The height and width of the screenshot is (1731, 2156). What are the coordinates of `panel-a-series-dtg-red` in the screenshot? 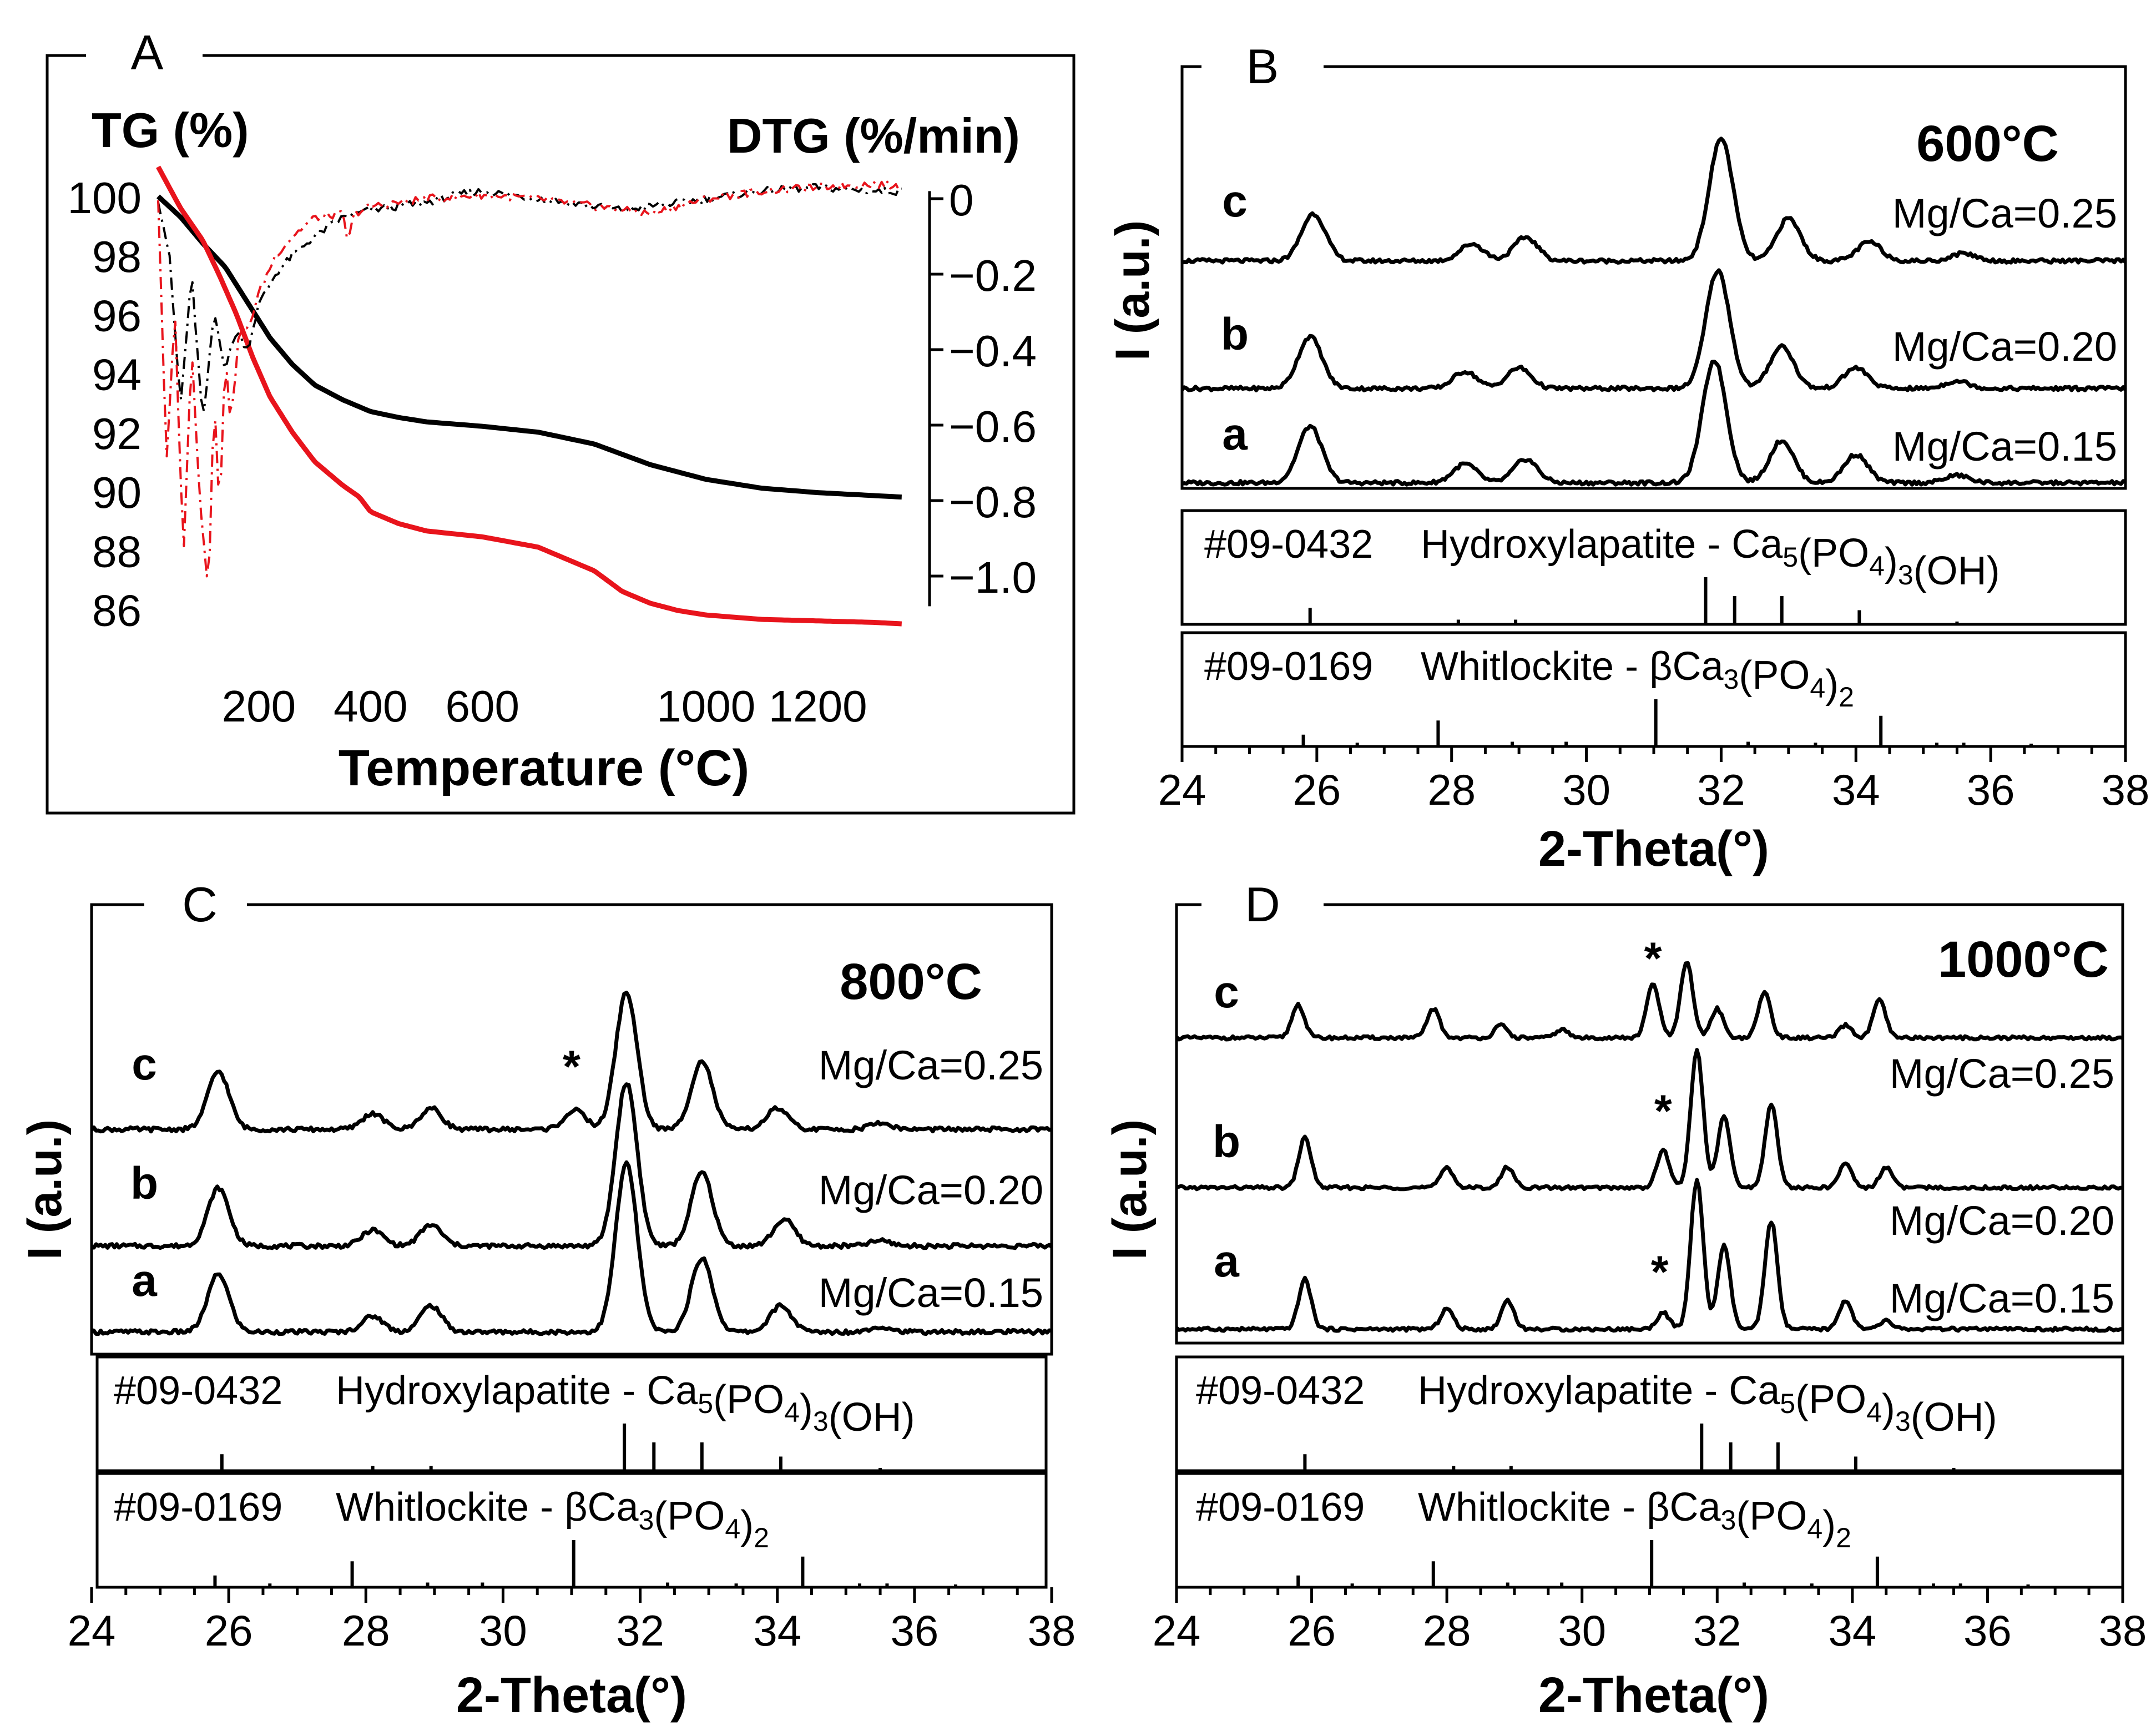 It's located at (529, 379).